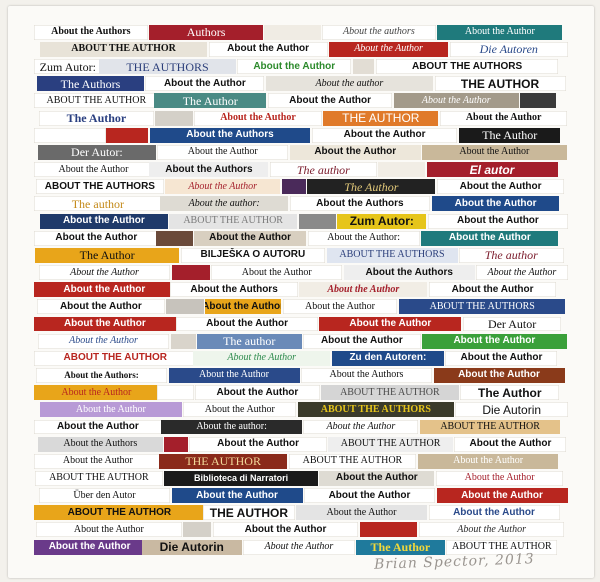 The image size is (600, 582). What do you see at coordinates (349, 84) in the screenshot?
I see `label-strip: About the author` at bounding box center [349, 84].